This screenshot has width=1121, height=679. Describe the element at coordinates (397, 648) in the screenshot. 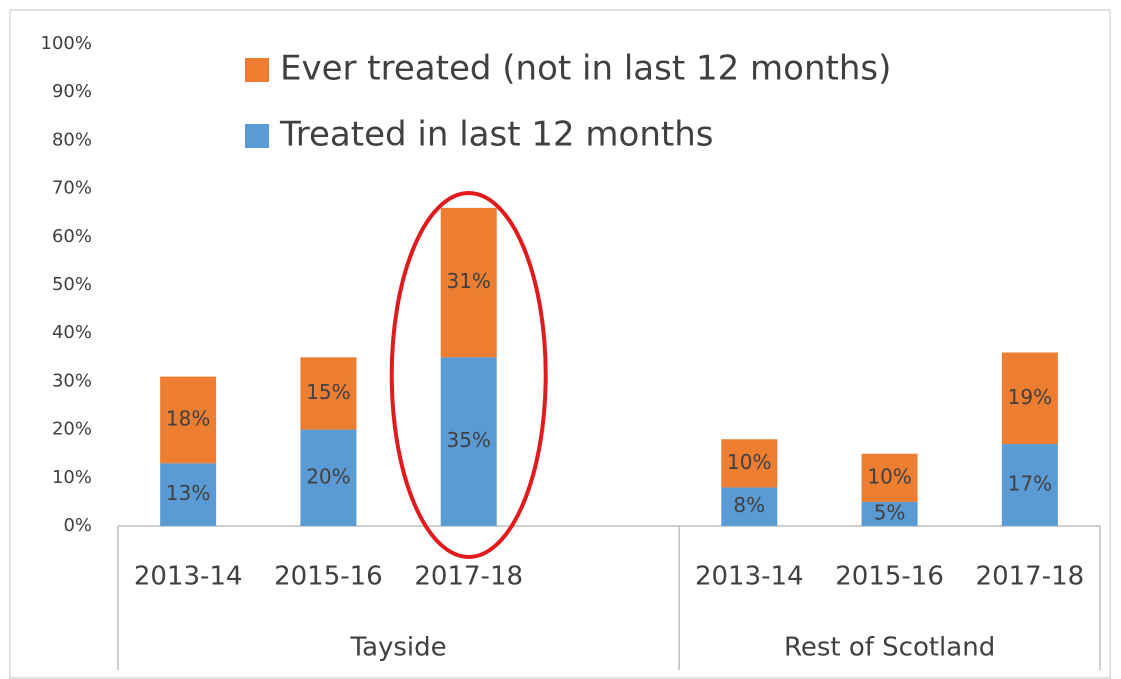

I see `group-label: Tayside` at that location.